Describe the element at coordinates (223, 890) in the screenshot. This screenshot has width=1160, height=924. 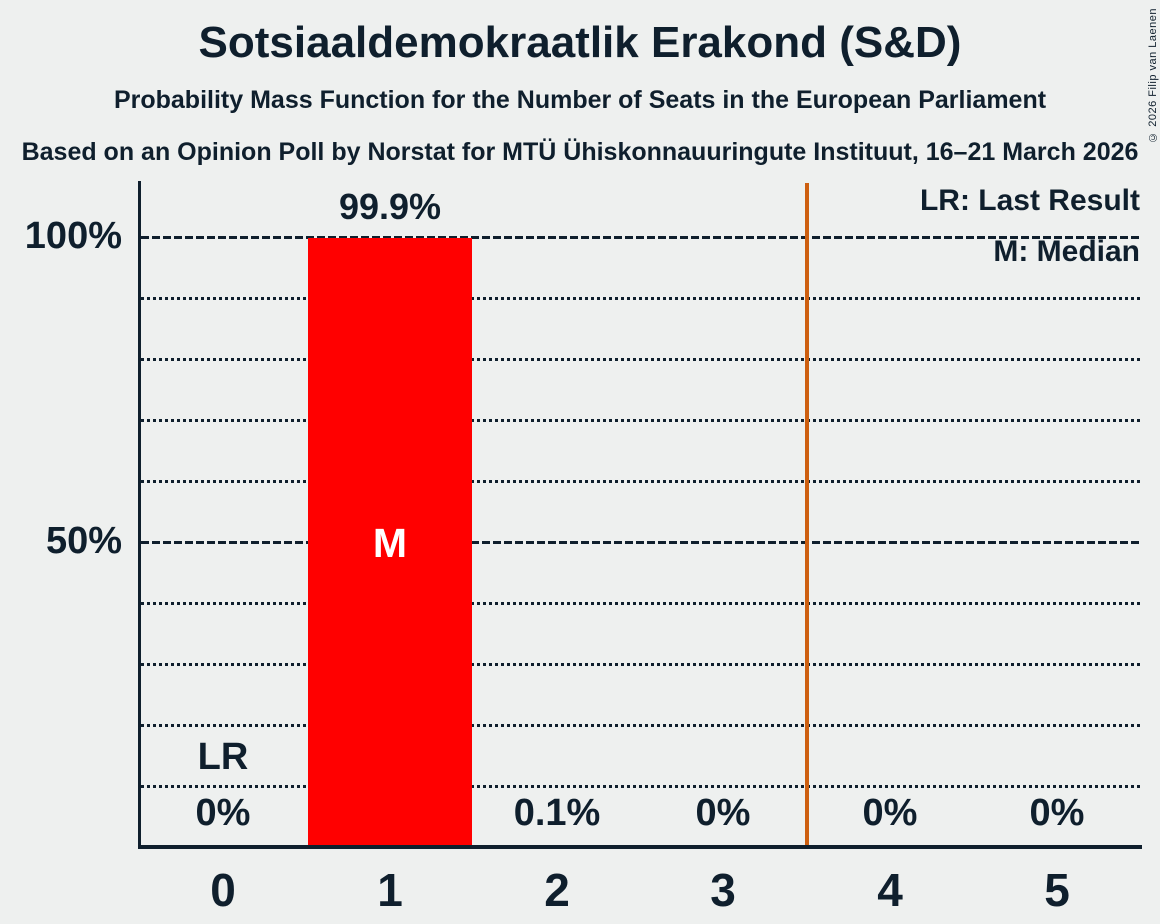
I see `x-tick-label: 0` at that location.